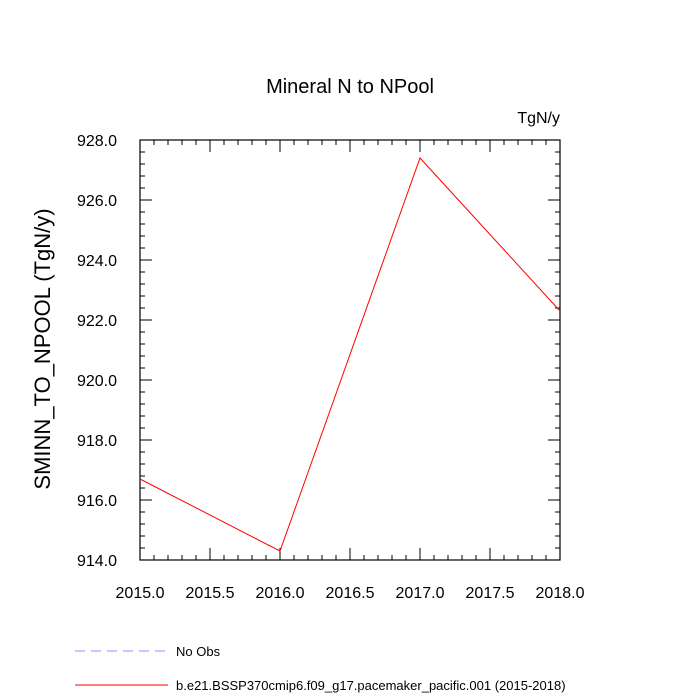  I want to click on y-tick-label: 920.0, so click(97, 381).